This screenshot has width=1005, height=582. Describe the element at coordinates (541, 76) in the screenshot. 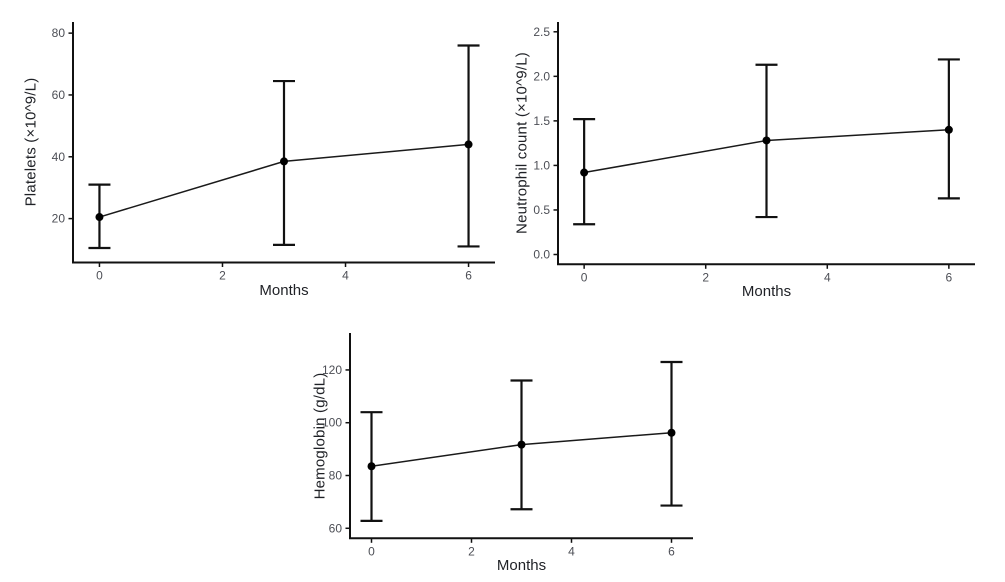

I see `y-tick-label: 2.0` at that location.